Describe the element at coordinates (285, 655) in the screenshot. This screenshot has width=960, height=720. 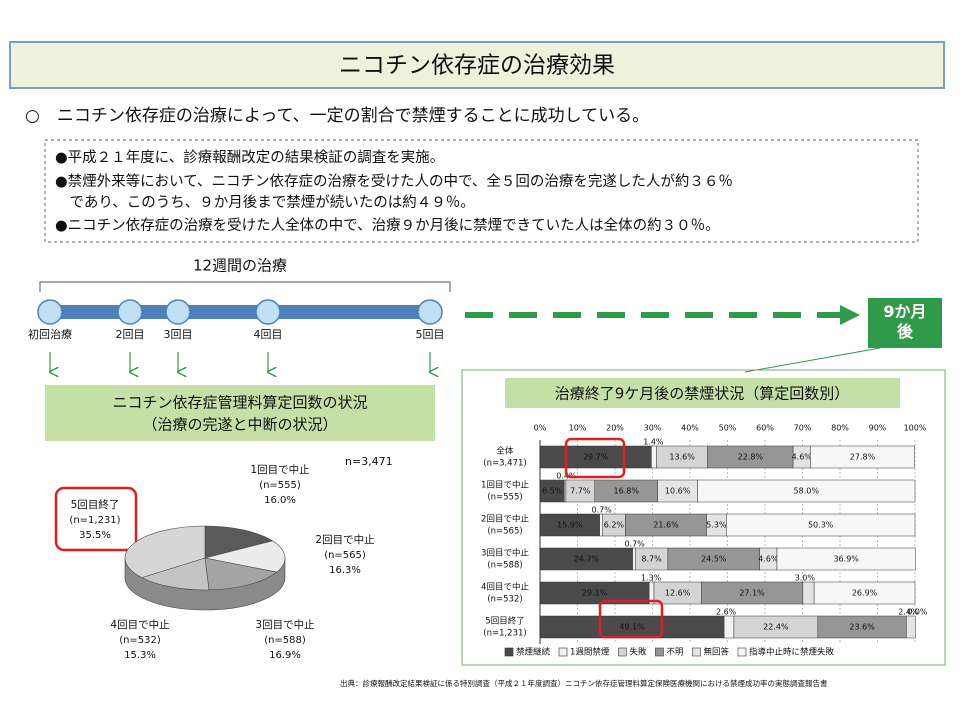
I see `pie-value-label: 16.9%` at that location.